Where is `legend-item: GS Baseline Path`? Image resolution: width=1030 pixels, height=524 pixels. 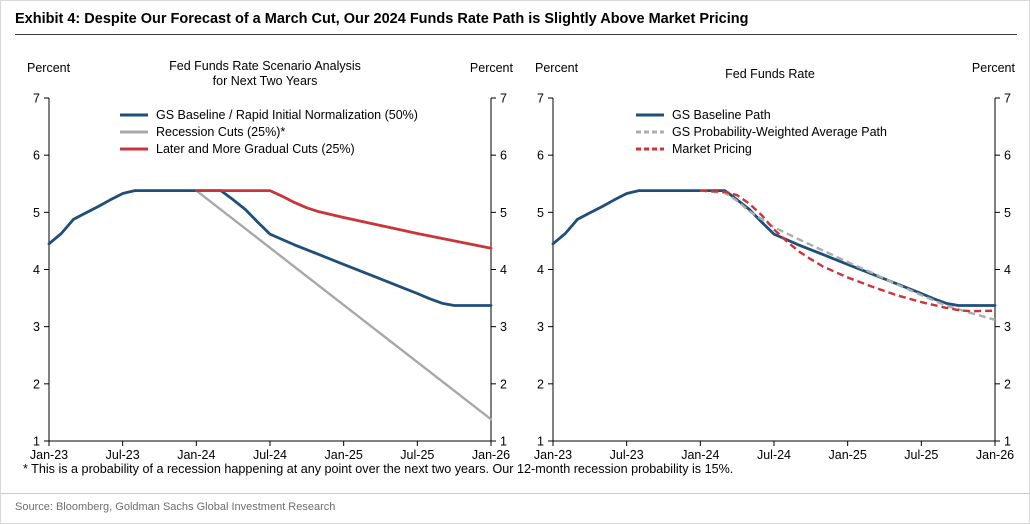
legend-item: GS Baseline Path is located at coordinates (761, 115).